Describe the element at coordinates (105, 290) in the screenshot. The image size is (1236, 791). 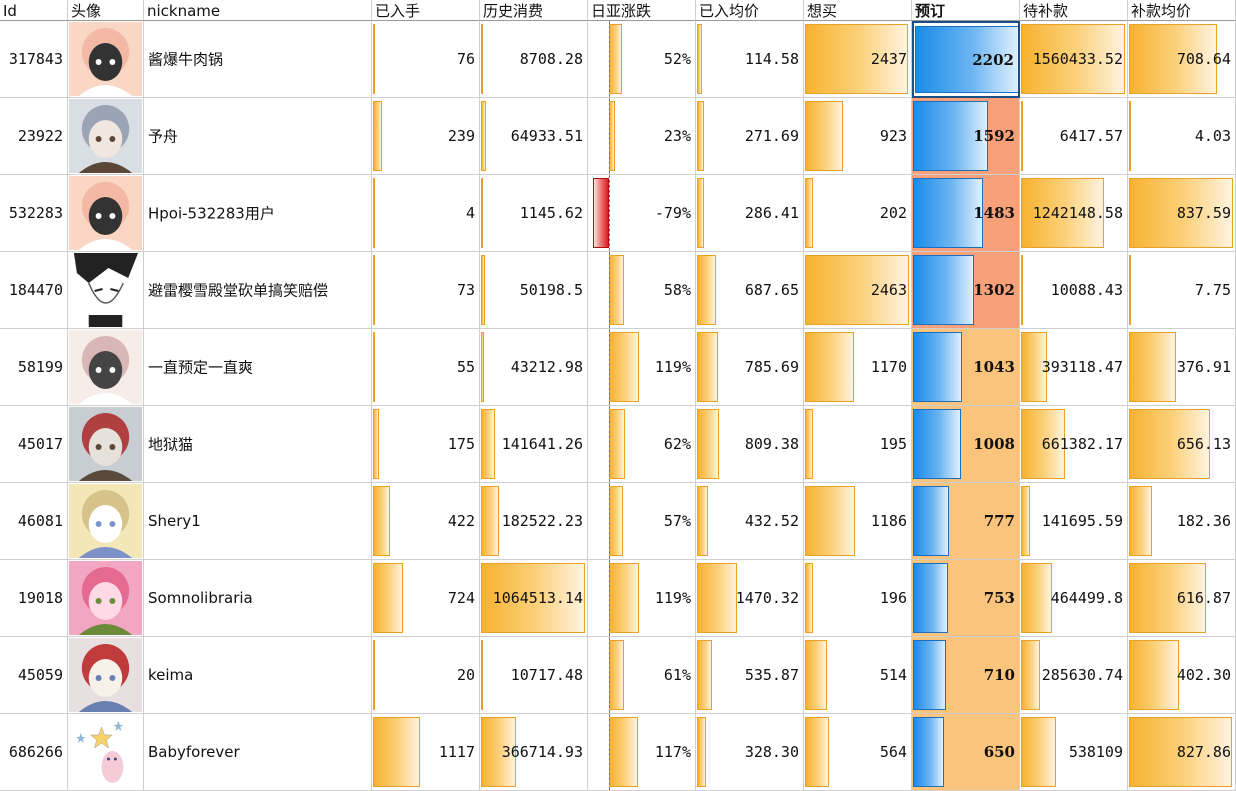
I see `manga-sketch-avatar` at that location.